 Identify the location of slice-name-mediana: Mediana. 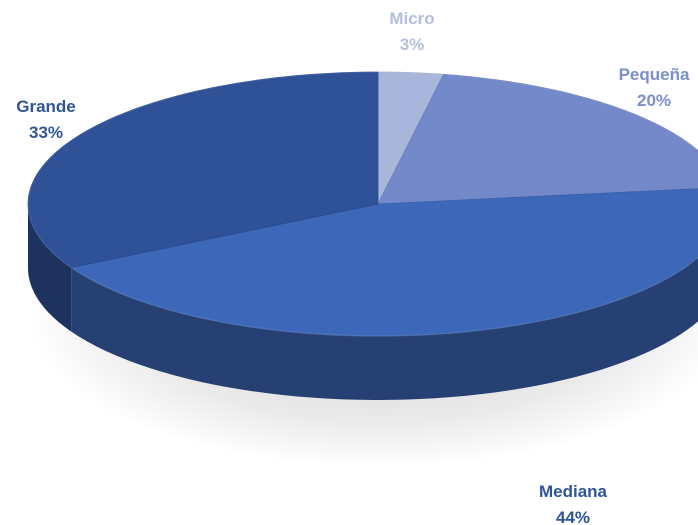
(573, 491).